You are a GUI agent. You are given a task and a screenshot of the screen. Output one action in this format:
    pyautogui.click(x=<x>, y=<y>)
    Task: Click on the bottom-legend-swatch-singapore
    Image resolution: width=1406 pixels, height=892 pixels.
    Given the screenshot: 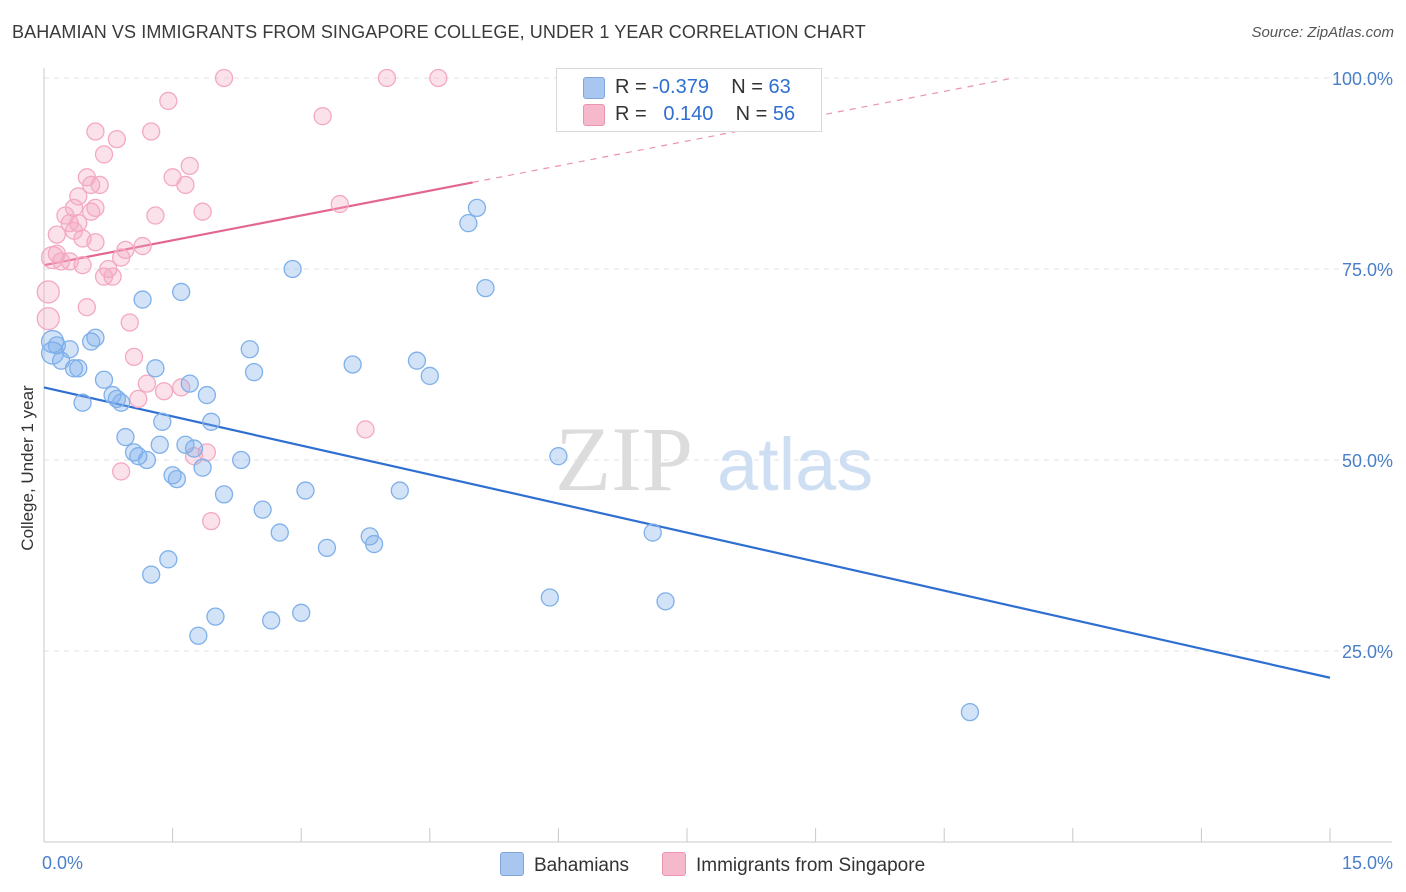 What is the action you would take?
    pyautogui.click(x=674, y=864)
    